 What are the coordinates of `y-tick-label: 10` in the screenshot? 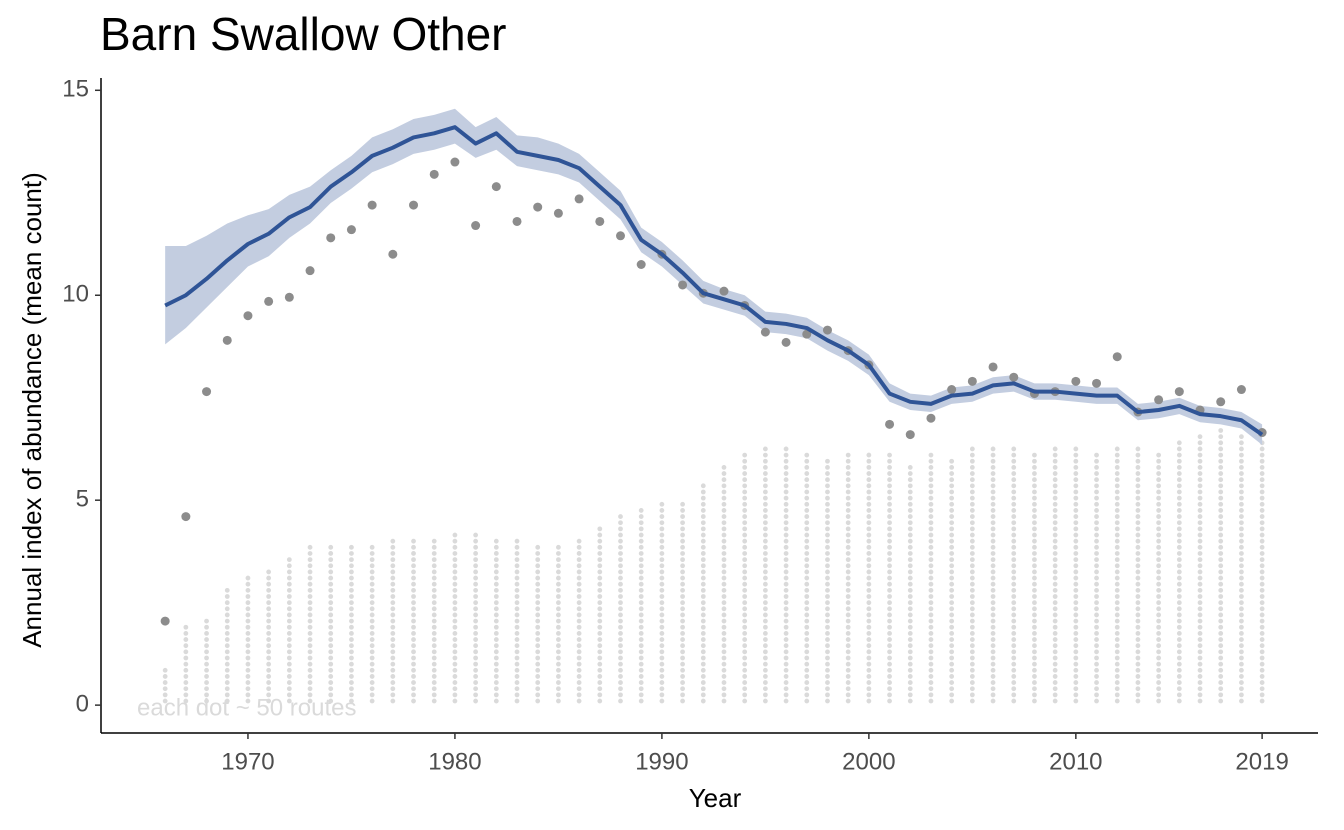 It's located at (75, 294).